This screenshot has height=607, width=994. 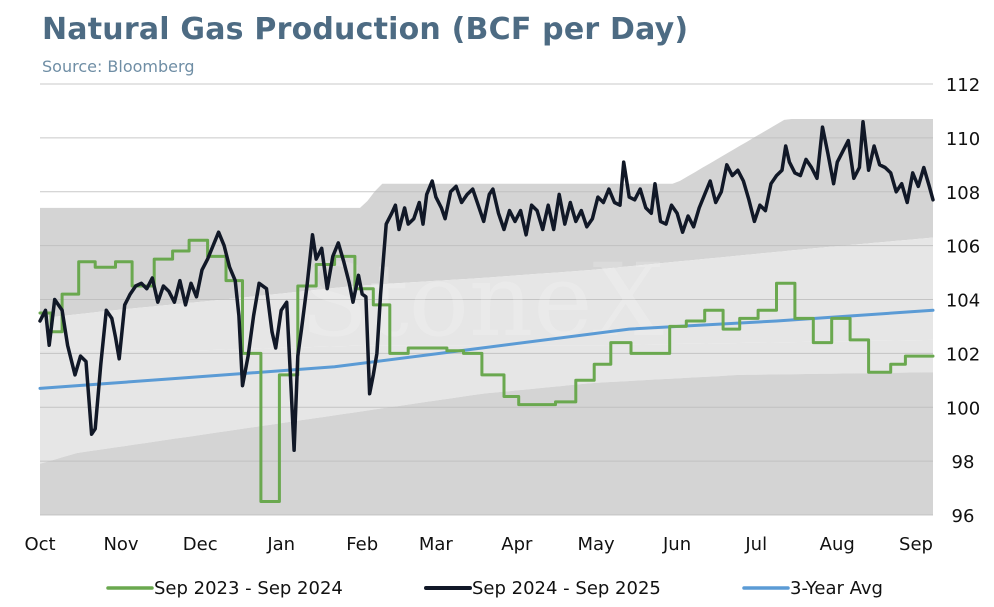 I want to click on x-tick-label: Jan, so click(x=280, y=544).